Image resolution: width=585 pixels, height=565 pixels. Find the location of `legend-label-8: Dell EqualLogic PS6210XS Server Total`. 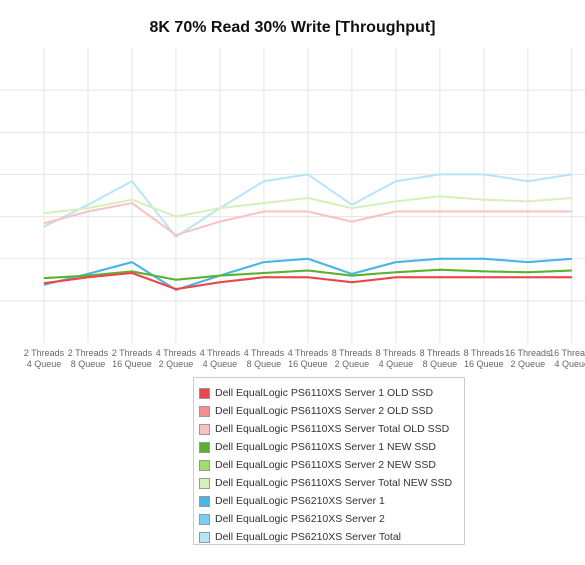

legend-label-8: Dell EqualLogic PS6210XS Server Total is located at coordinates (308, 537).